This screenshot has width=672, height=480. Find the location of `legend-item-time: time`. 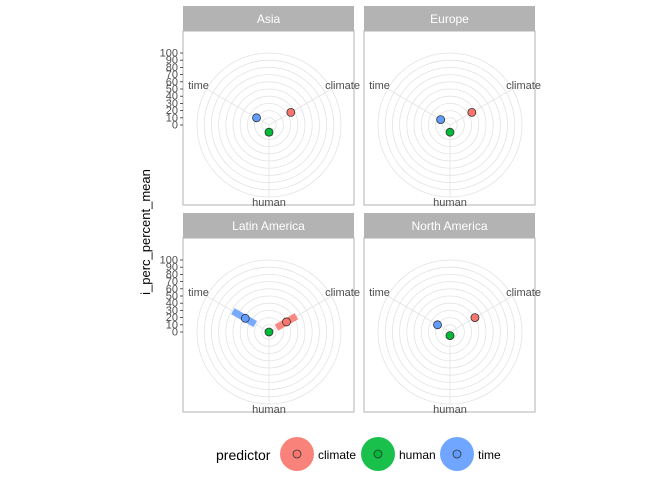

legend-item-time: time is located at coordinates (470, 454).